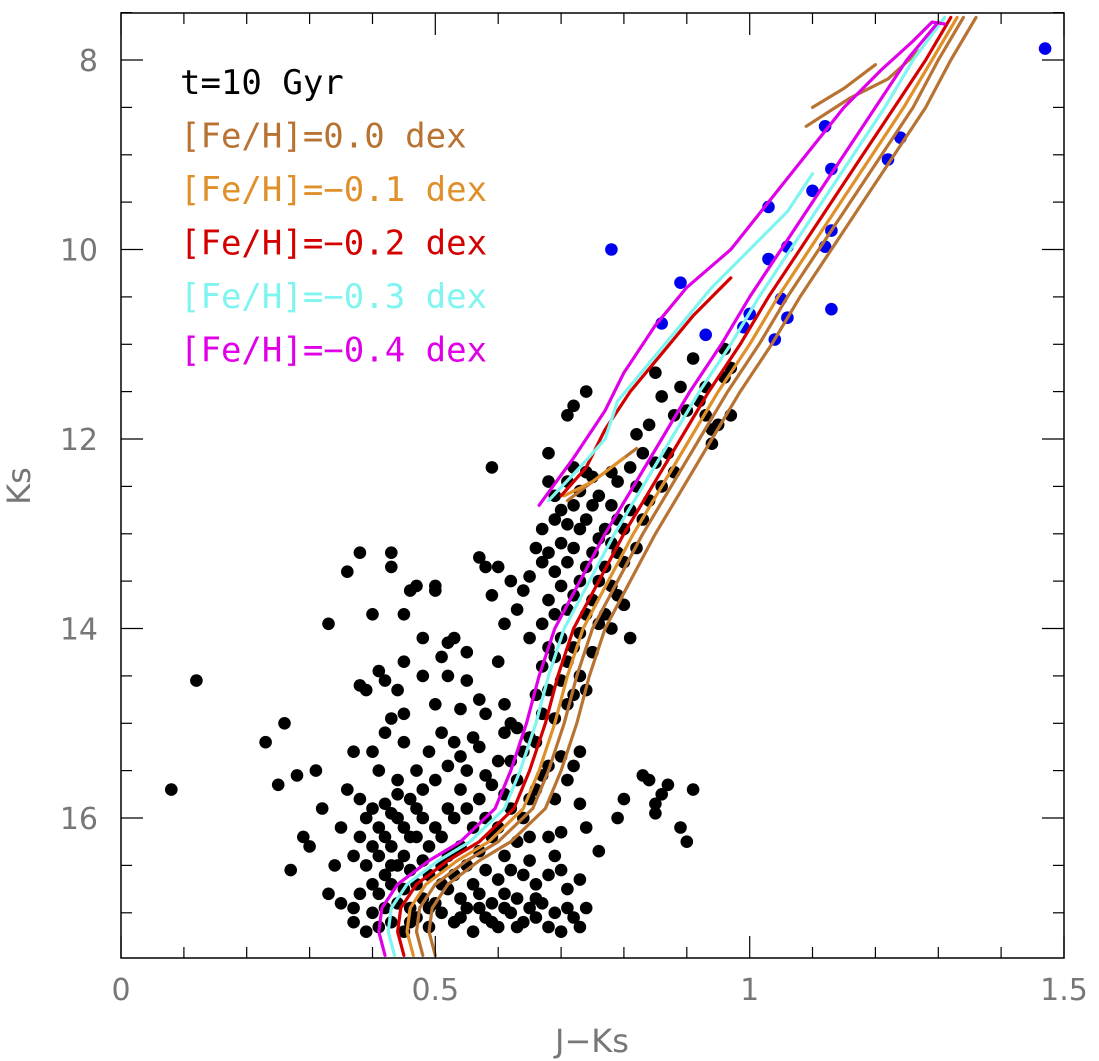 The height and width of the screenshot is (1061, 1099). Describe the element at coordinates (19, 486) in the screenshot. I see `y-axis-label: Ks` at that location.